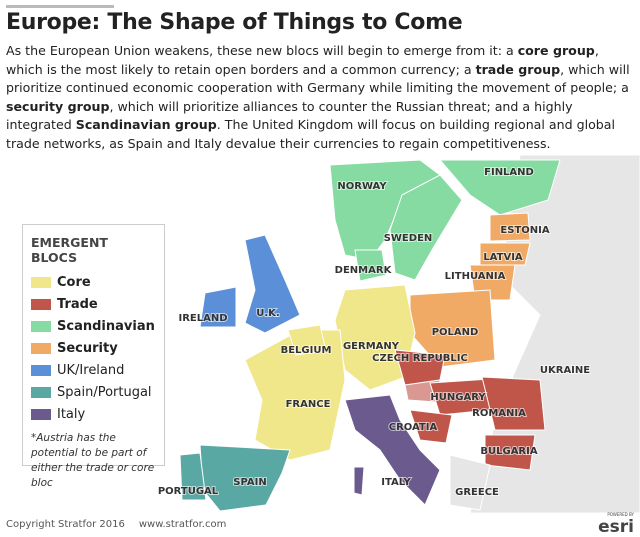 This screenshot has width=640, height=537. Describe the element at coordinates (396, 482) in the screenshot. I see `country-label: ITALY` at that location.